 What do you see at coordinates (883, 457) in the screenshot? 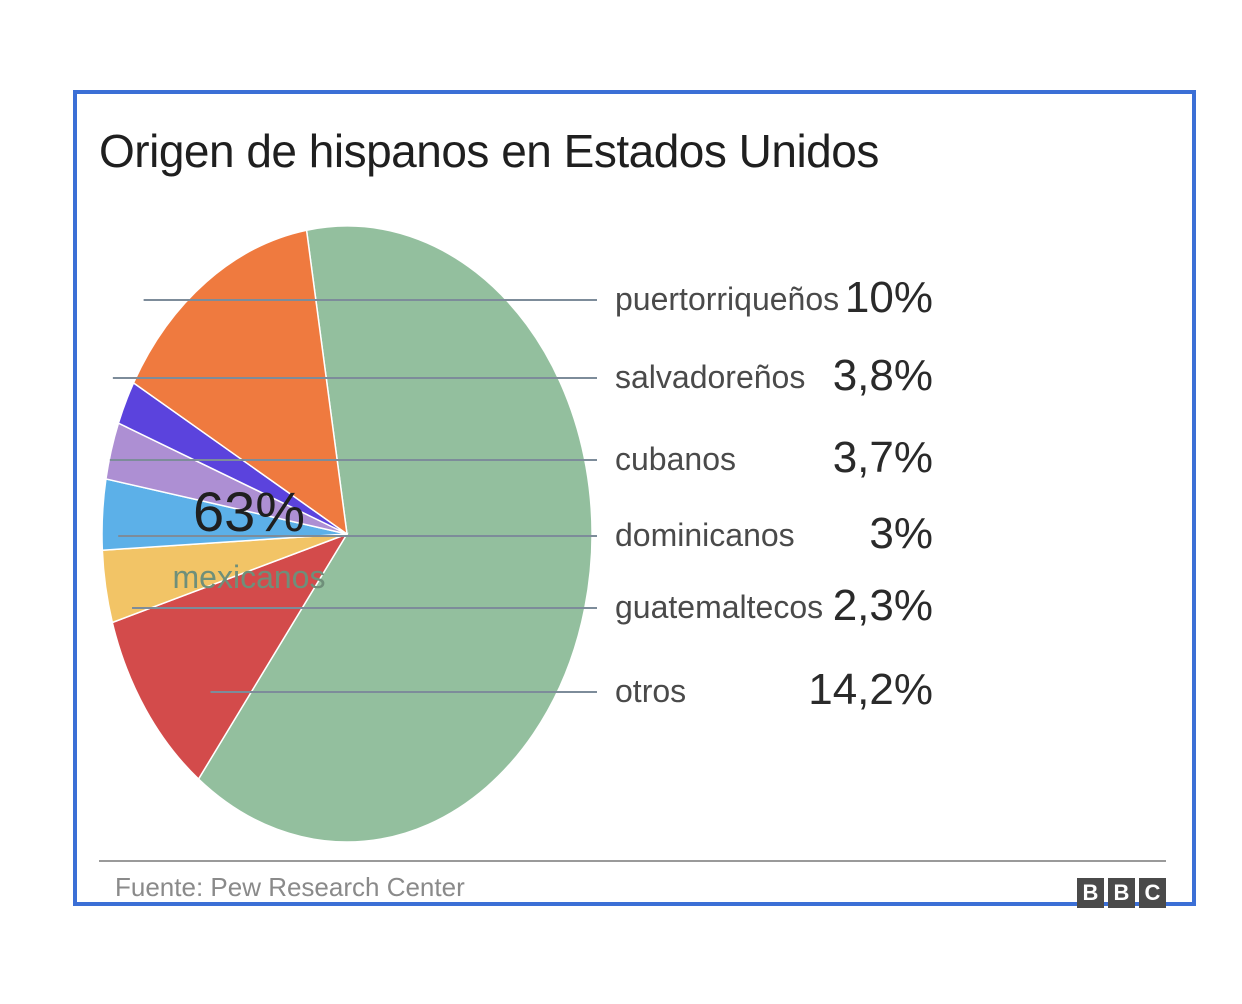
I see `slice-value-label: 3,7%` at bounding box center [883, 457].